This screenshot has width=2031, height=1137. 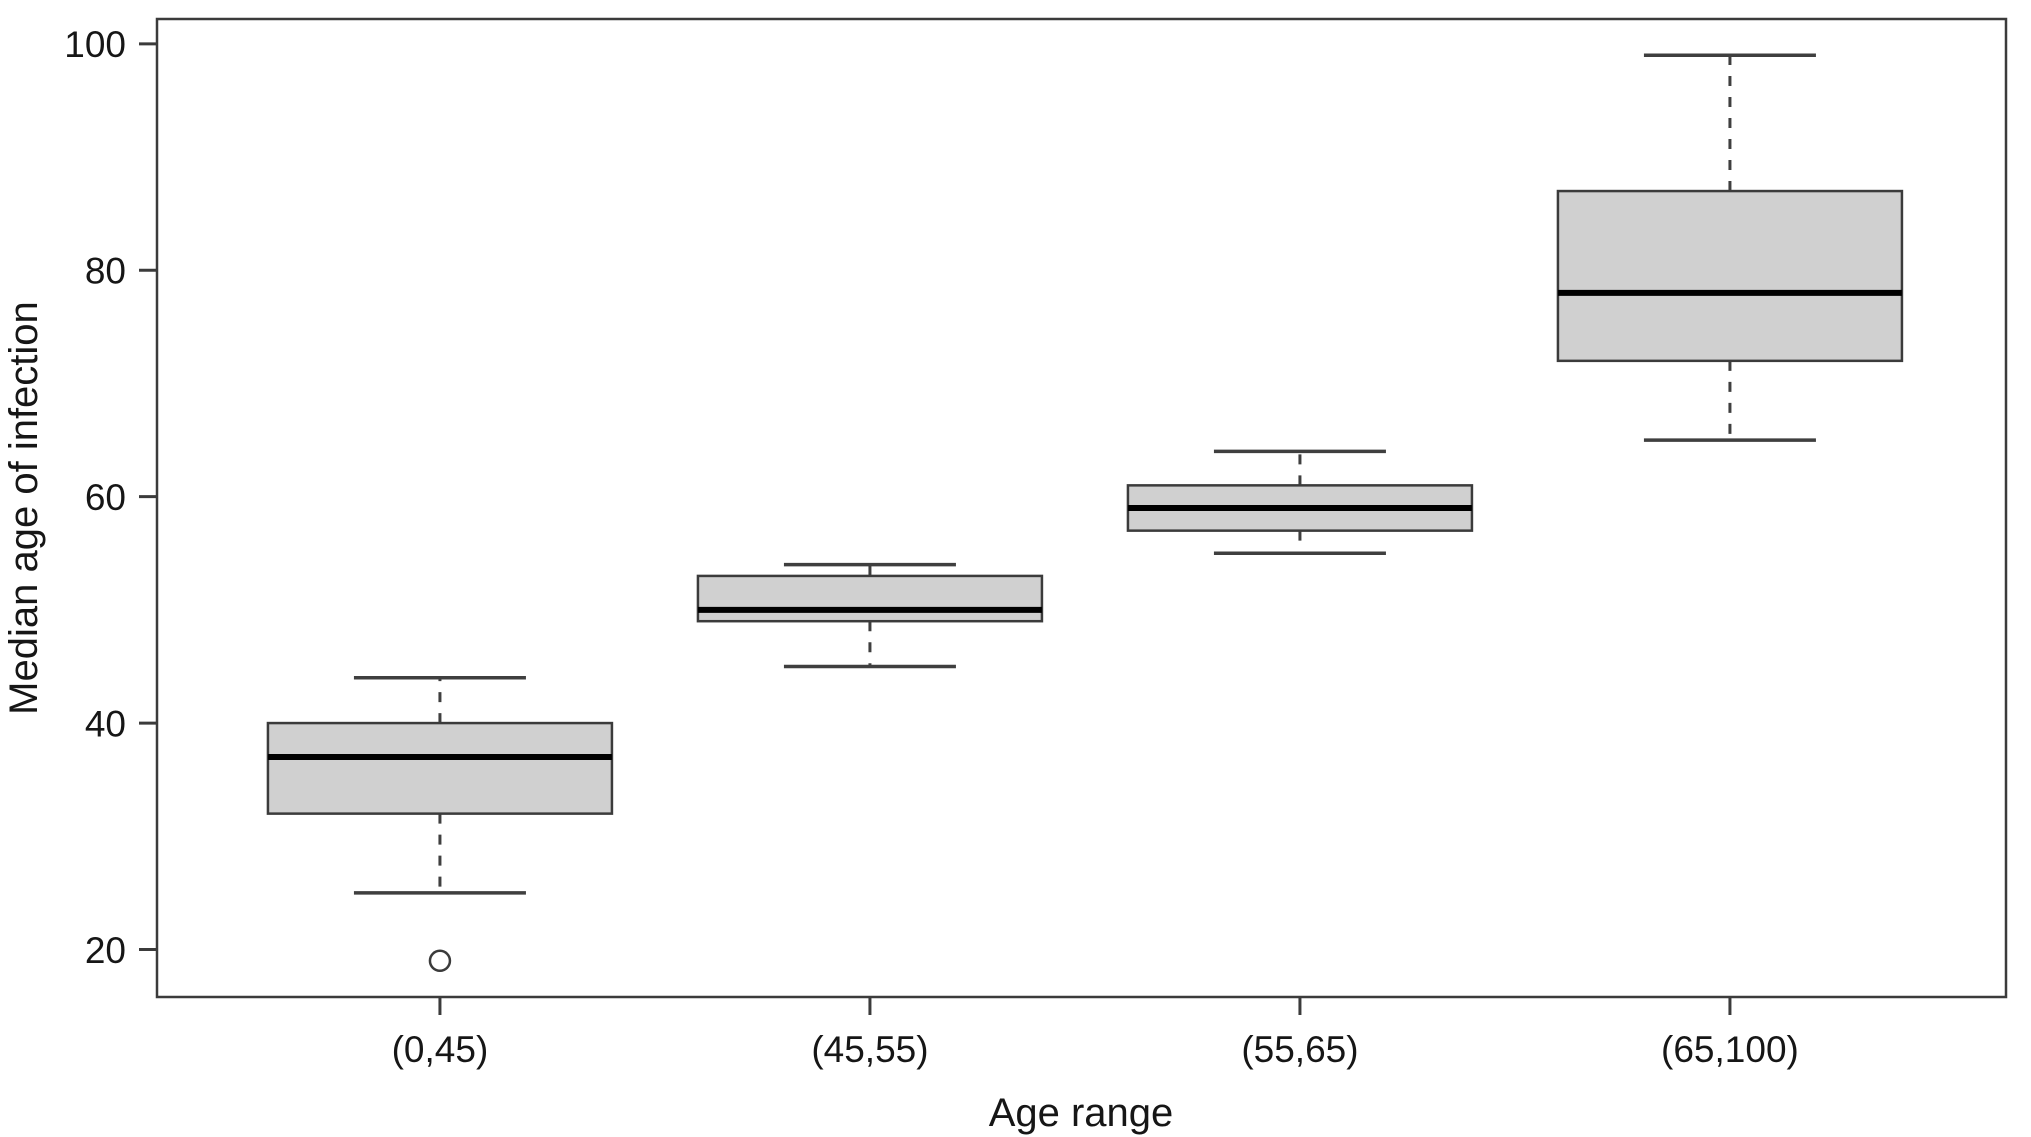 What do you see at coordinates (105, 497) in the screenshot?
I see `y-axis-tick-label: 60` at bounding box center [105, 497].